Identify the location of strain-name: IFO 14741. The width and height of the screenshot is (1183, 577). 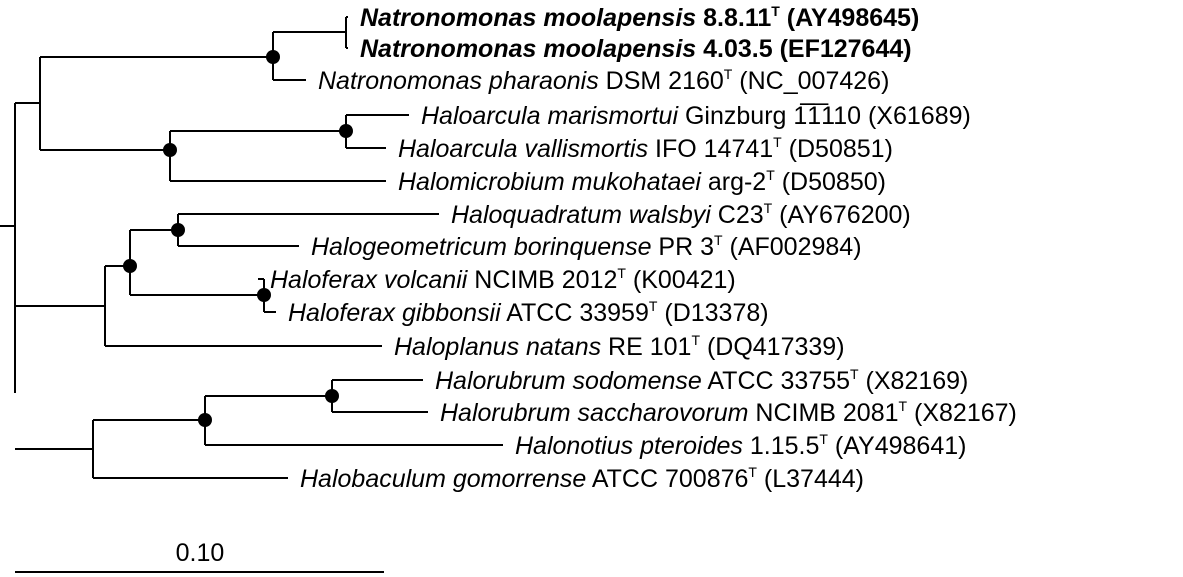
(710, 149).